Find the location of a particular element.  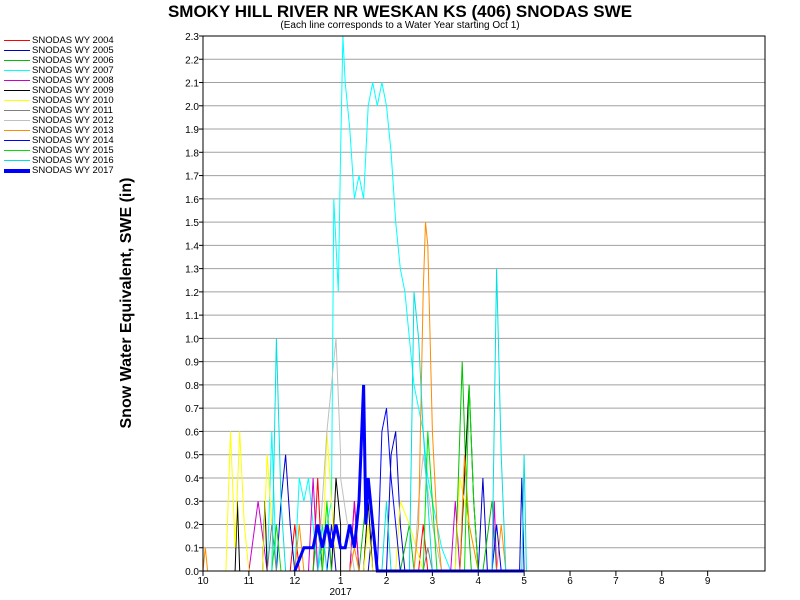

x-tick-label: 4 is located at coordinates (478, 581).